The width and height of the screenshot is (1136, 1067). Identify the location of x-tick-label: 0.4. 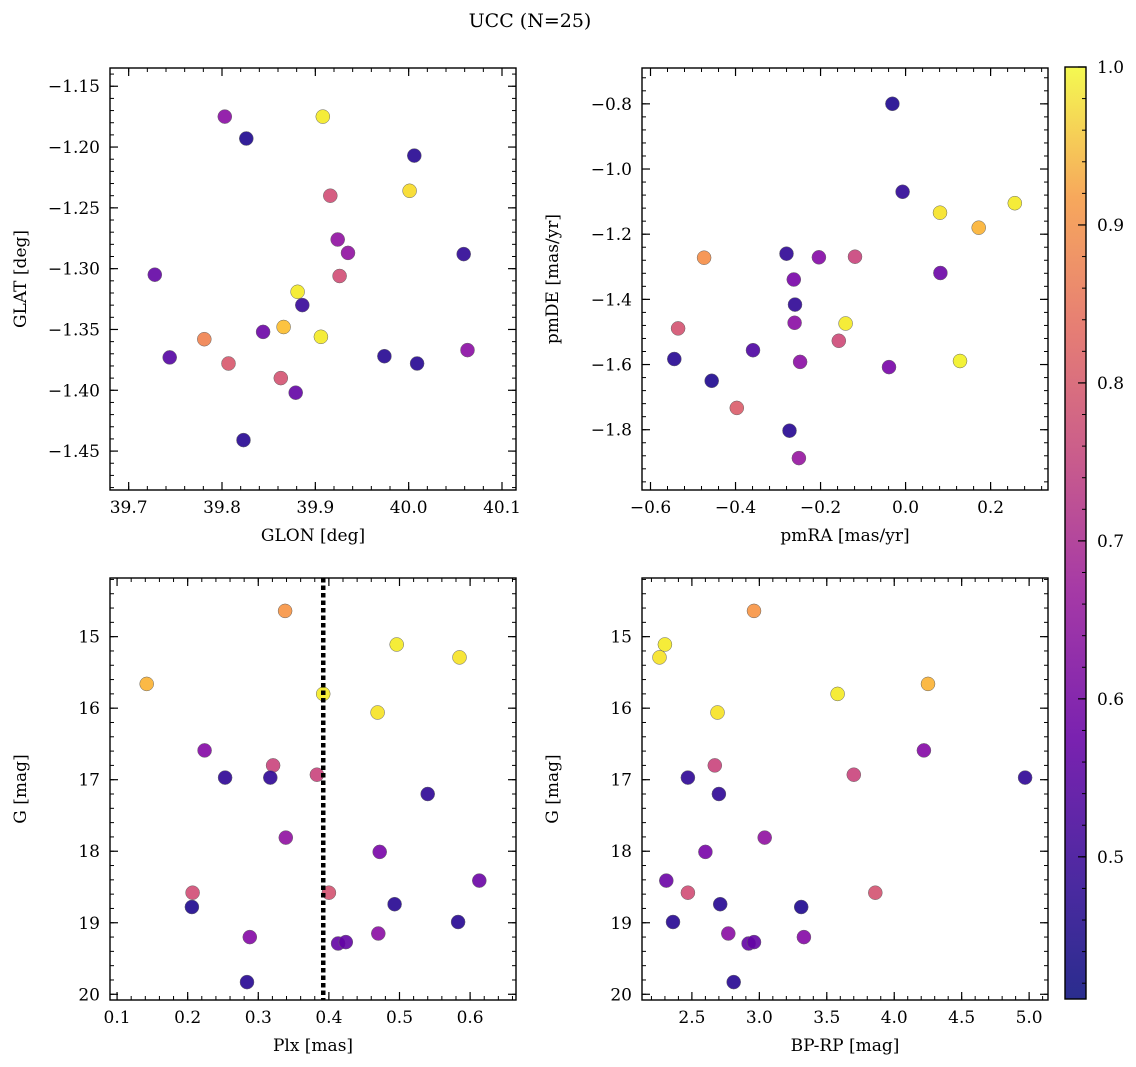
(328, 1018).